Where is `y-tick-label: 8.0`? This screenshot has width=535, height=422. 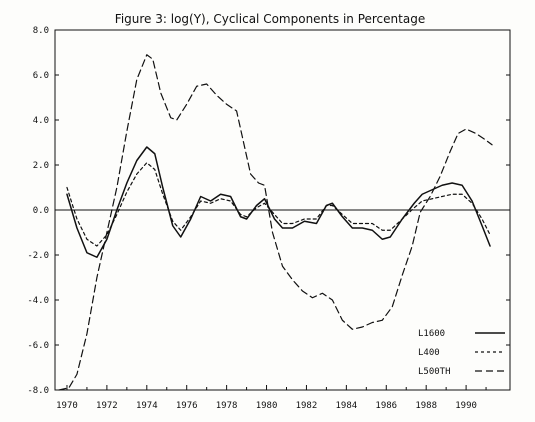
y-tick-label: 8.0 is located at coordinates (41, 31).